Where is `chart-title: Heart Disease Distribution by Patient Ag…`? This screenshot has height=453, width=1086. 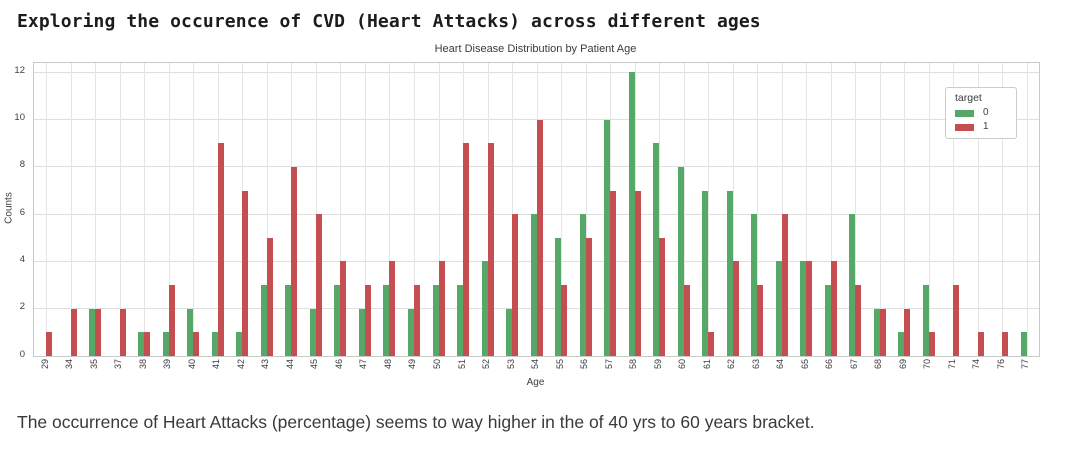
chart-title: Heart Disease Distribution by Patient Ag… is located at coordinates (535, 49).